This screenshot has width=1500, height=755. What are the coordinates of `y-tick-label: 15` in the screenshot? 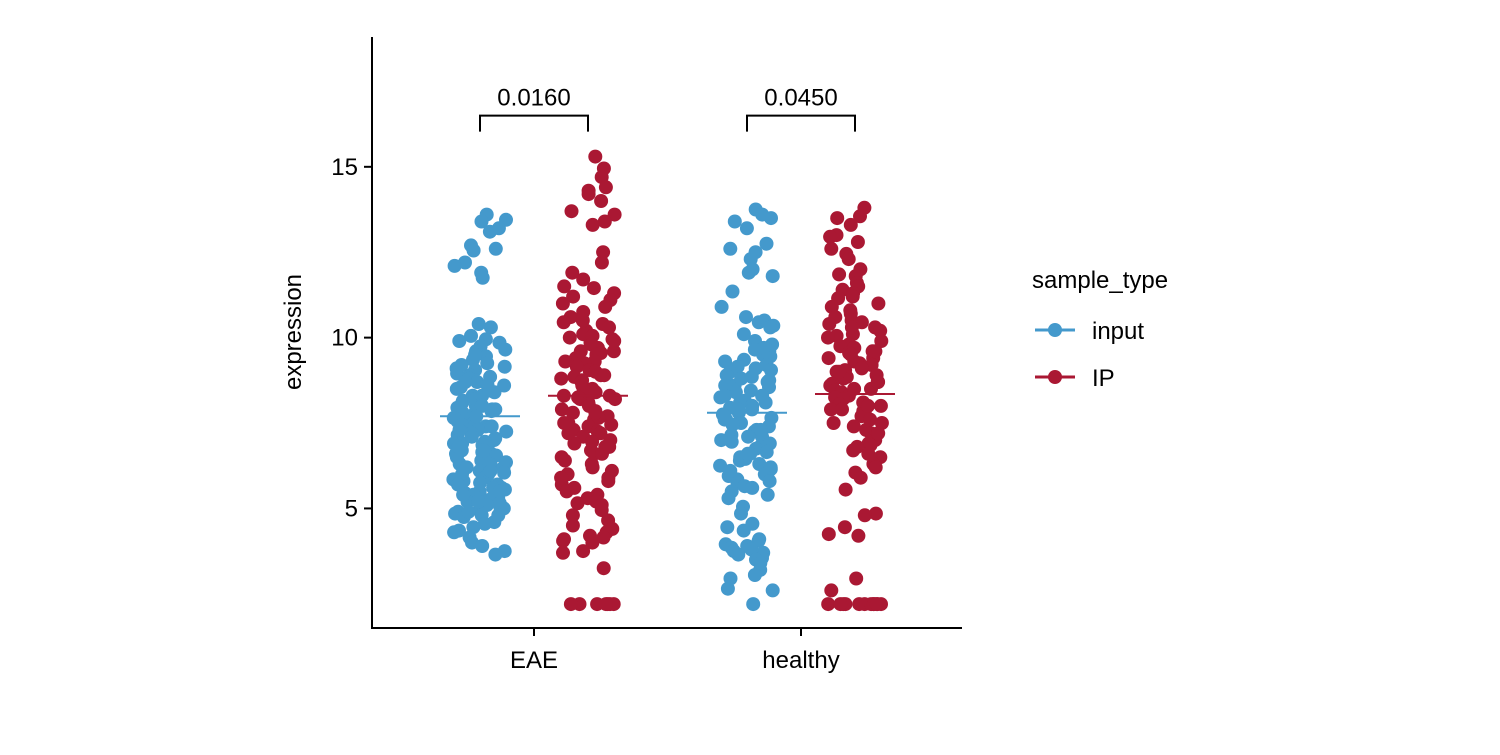 It's located at (344, 167).